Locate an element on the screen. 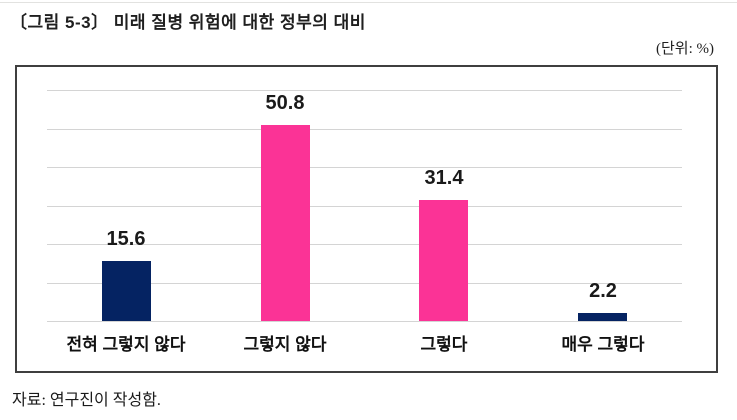  figure-title: 〔그림 5-3〕 미래 질병 위험에 대한 정부의 대비 is located at coordinates (188, 22).